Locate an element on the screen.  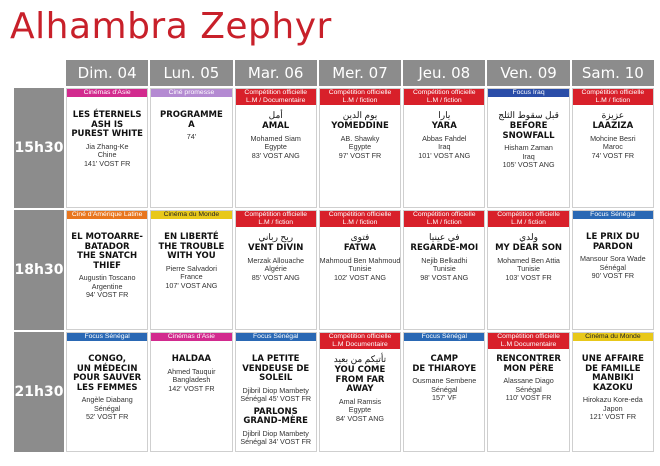
film-info-line: Mansour Sora Wade is located at coordinates (613, 258).